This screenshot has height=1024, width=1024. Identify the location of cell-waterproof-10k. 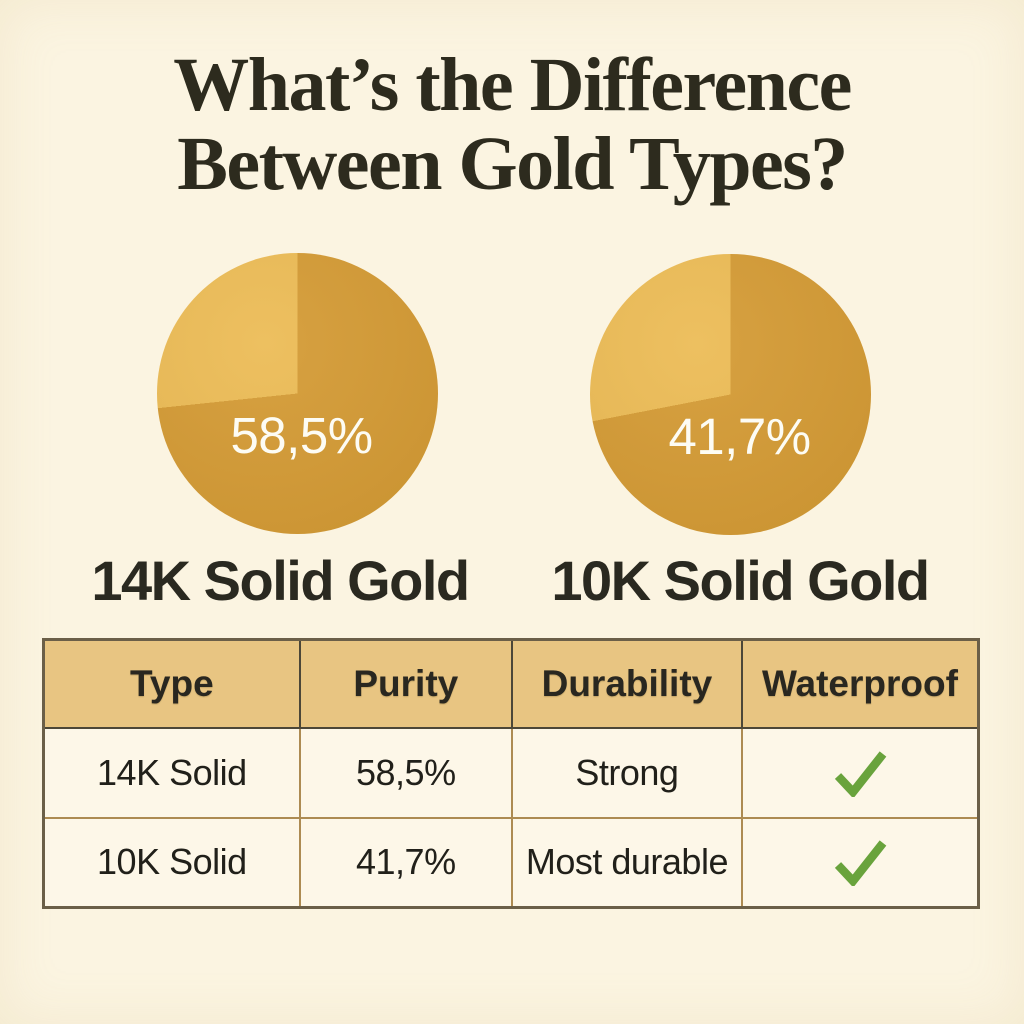
(860, 862).